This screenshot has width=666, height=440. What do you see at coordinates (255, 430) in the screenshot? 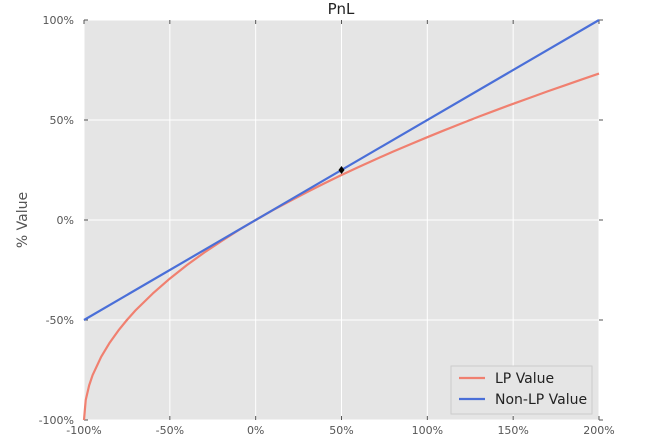
I see `x-tick-label: 0%` at bounding box center [255, 430].